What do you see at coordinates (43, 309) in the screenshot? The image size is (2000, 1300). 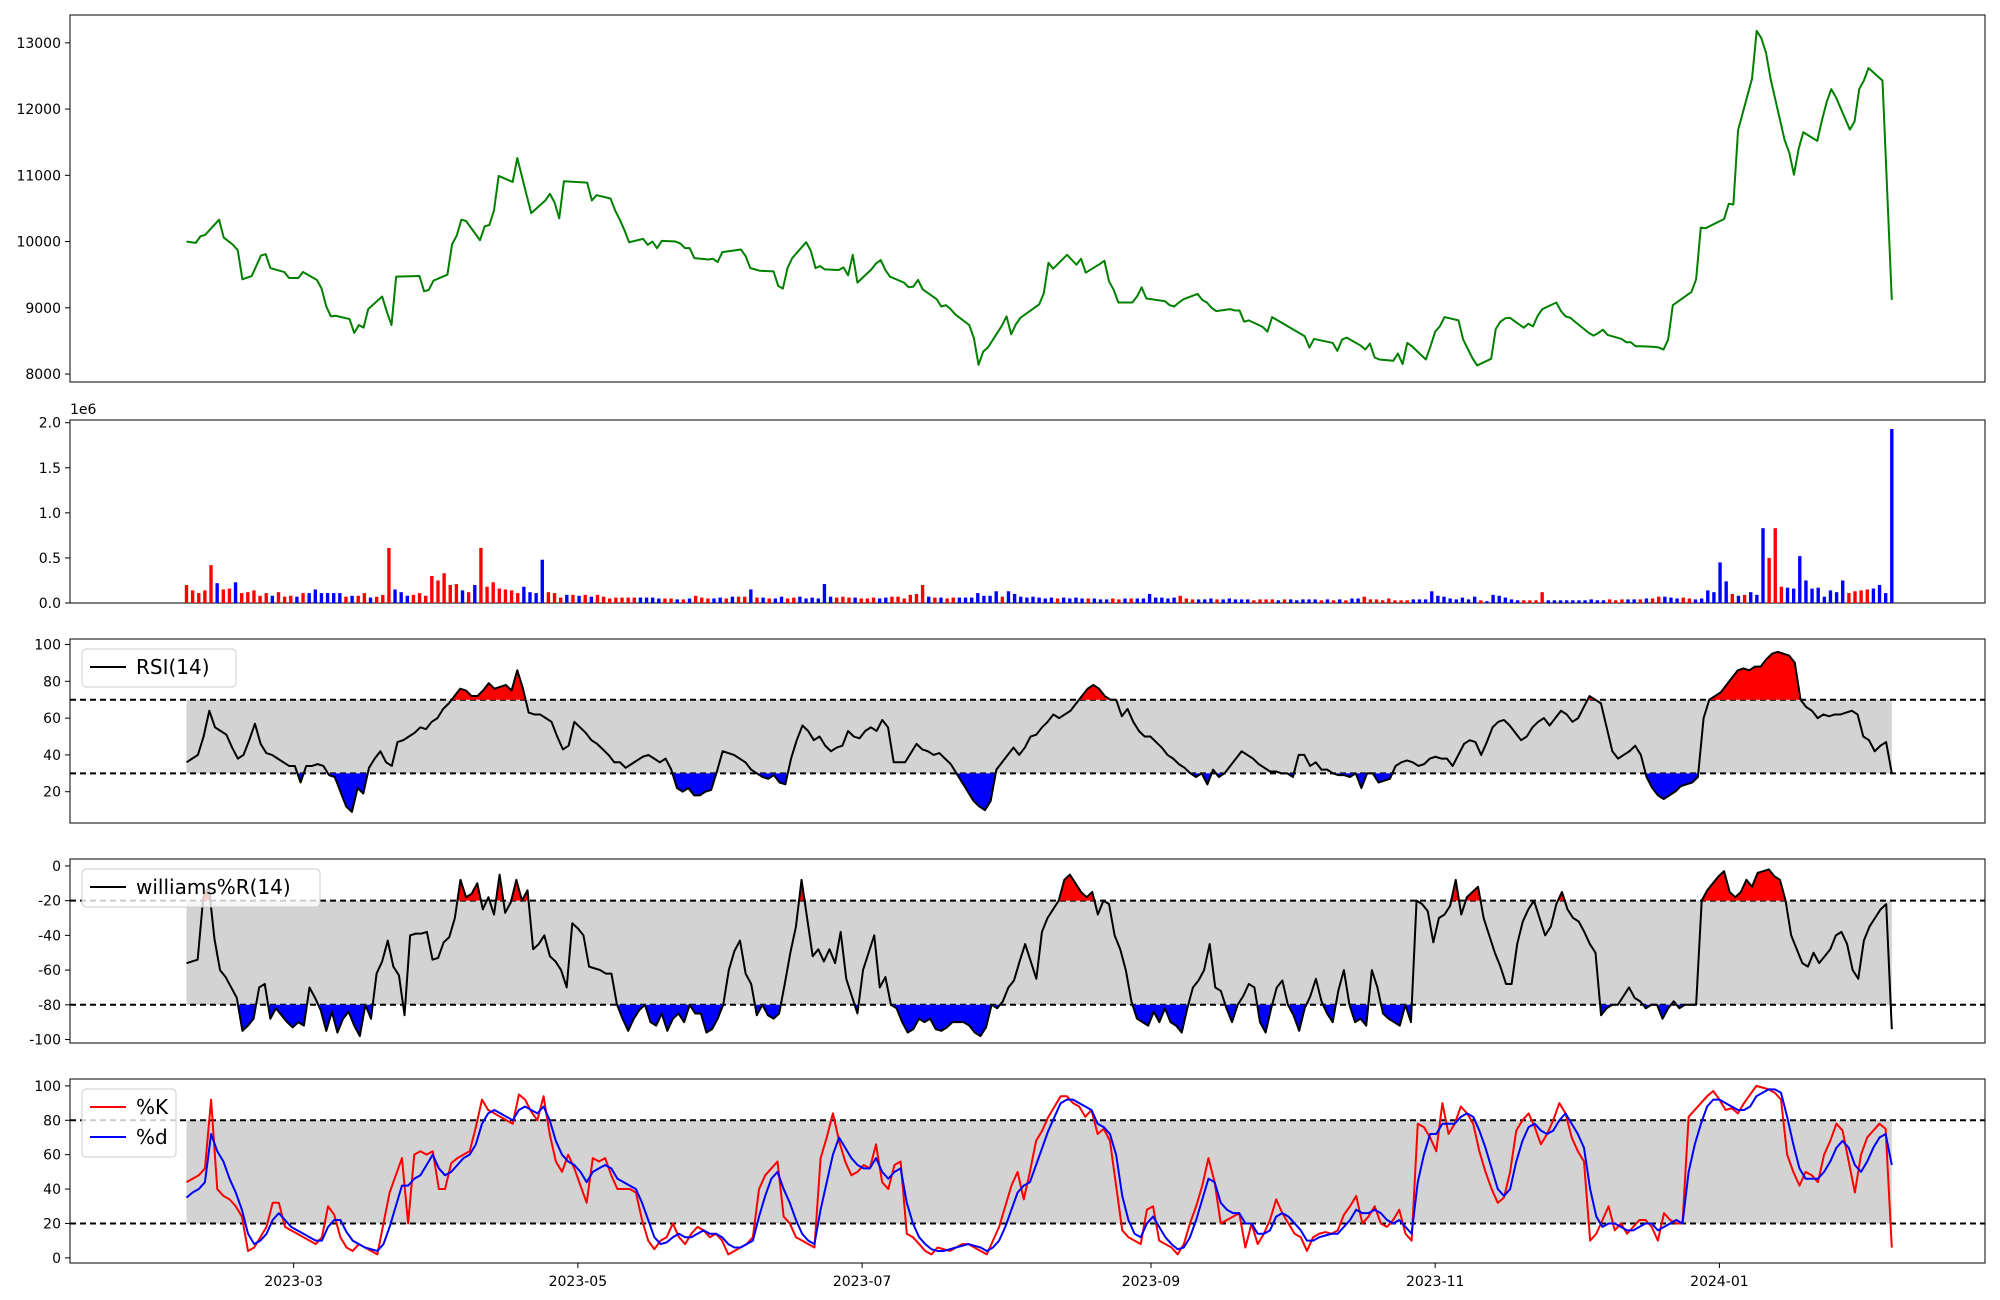 I see `price-ytick-label: 9000` at bounding box center [43, 309].